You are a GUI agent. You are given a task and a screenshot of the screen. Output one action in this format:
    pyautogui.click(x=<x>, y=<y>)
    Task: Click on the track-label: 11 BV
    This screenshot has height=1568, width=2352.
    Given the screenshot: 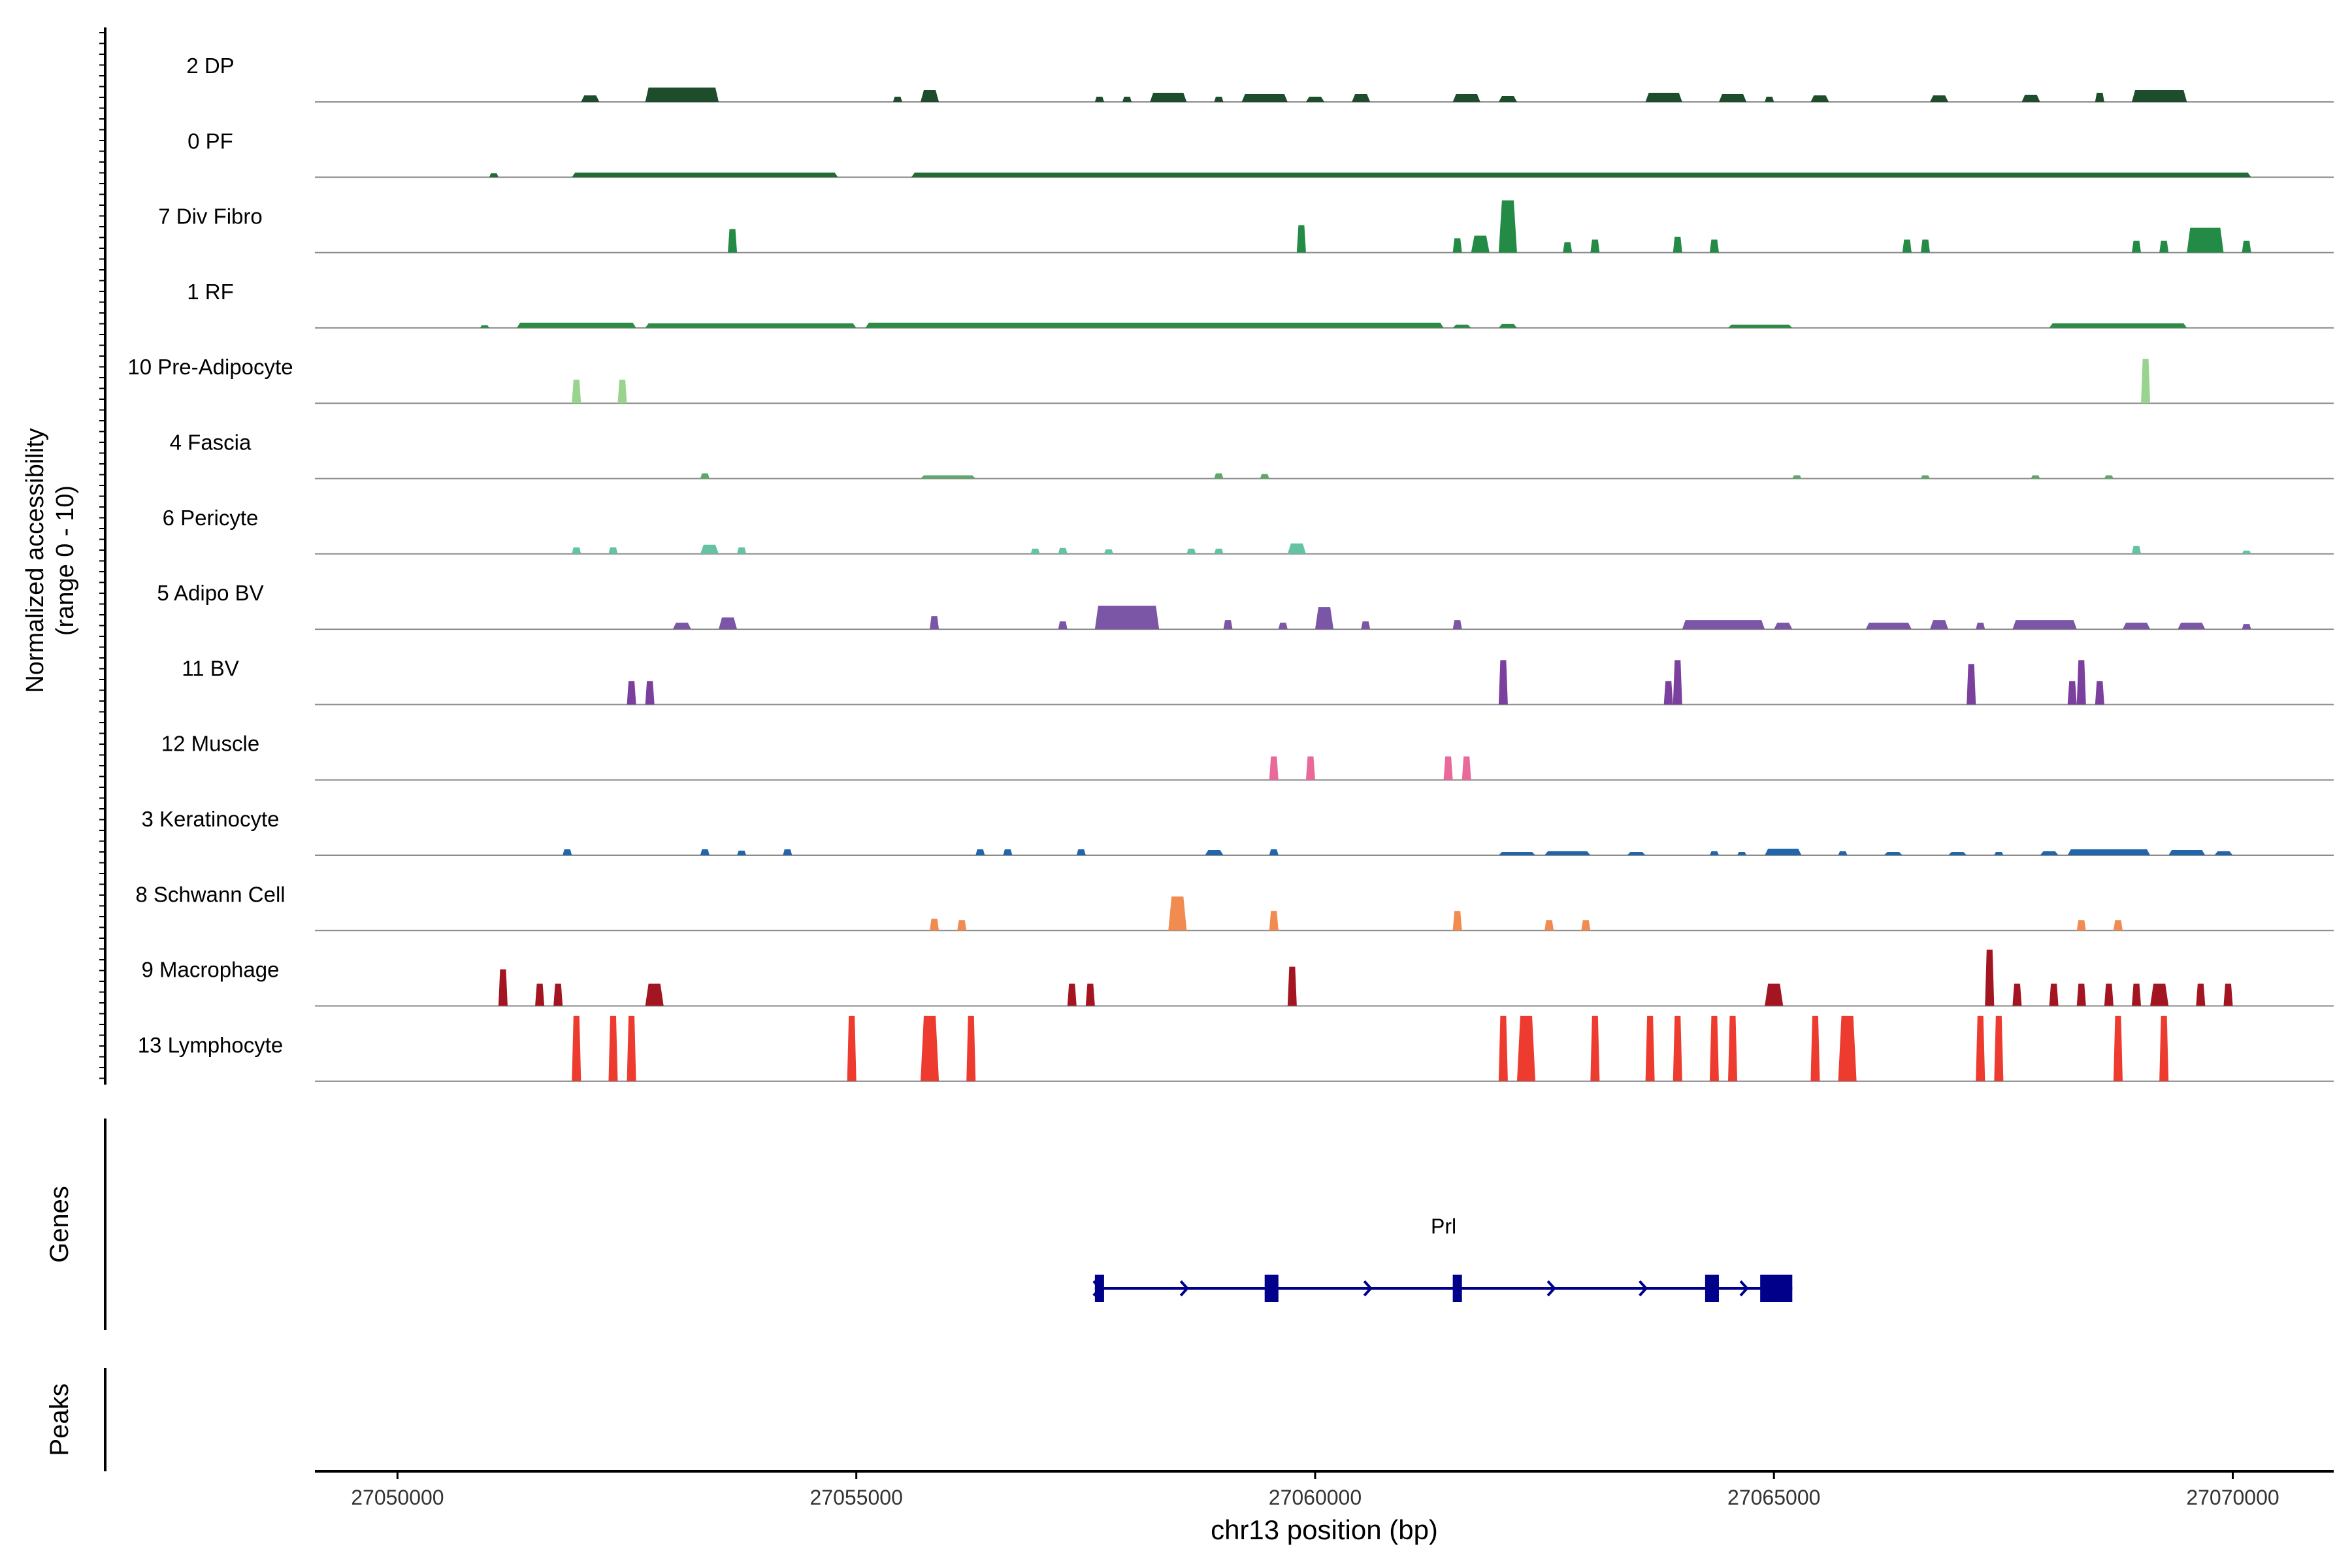 What is the action you would take?
    pyautogui.click(x=210, y=668)
    